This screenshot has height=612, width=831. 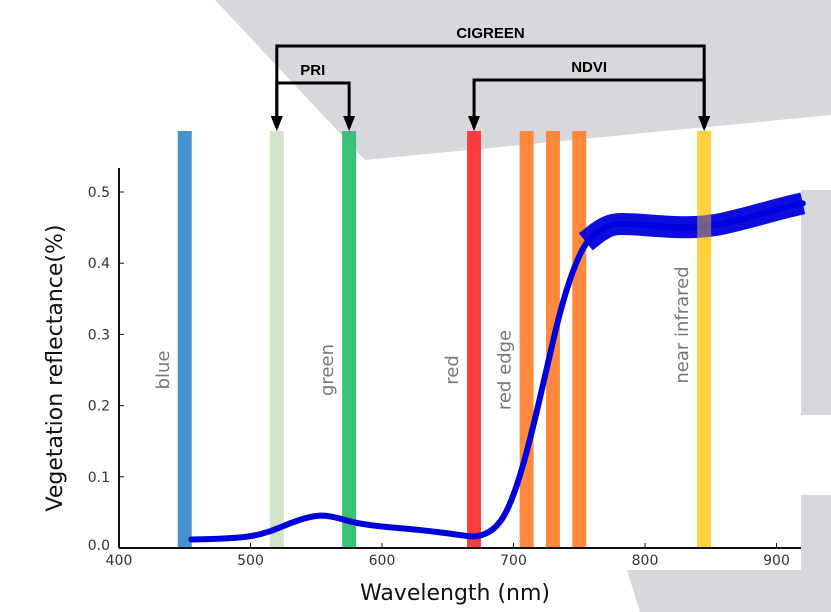 I want to click on band-label: green, so click(x=327, y=370).